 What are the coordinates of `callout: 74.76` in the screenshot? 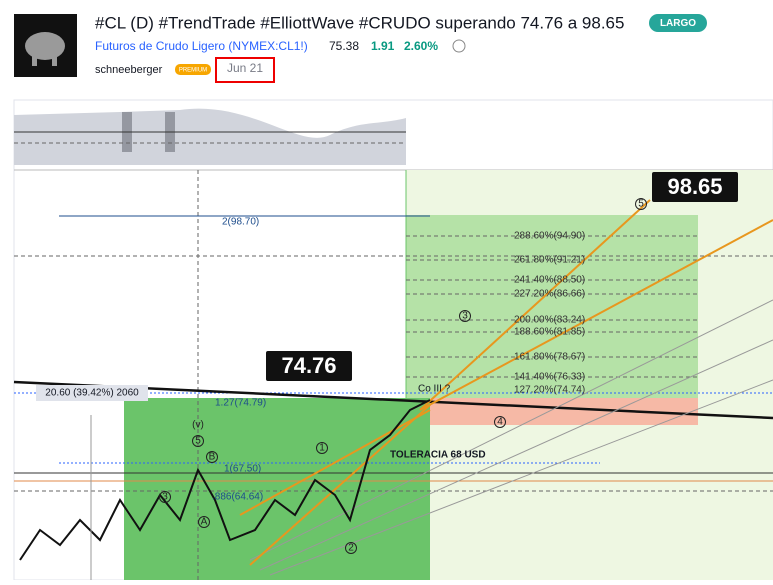 It's located at (308, 365).